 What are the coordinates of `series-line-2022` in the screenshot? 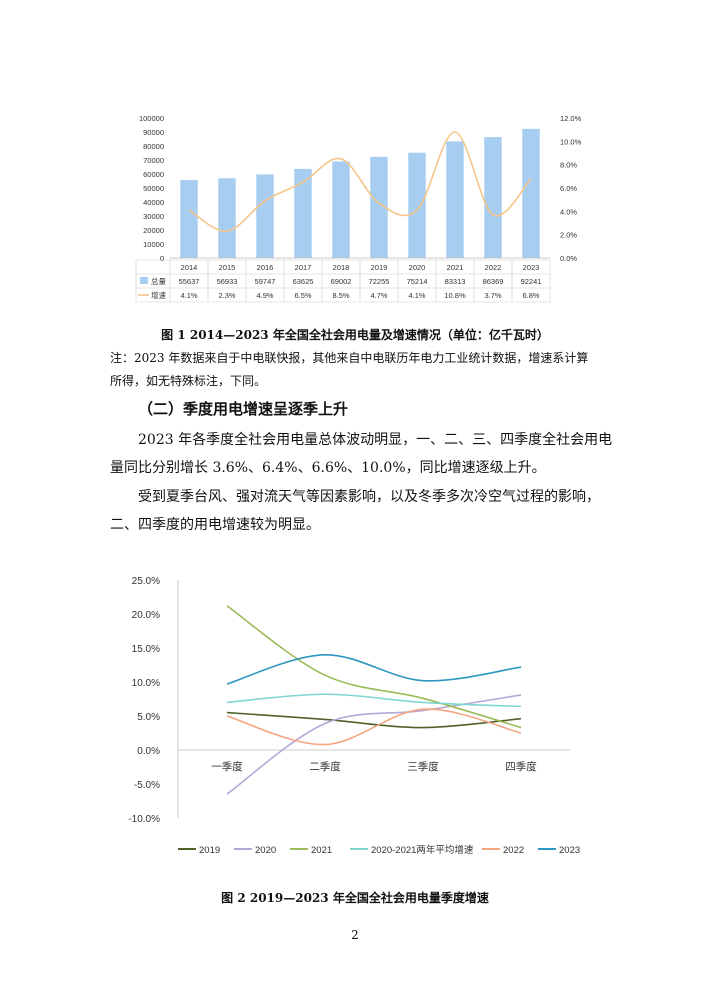 It's located at (374, 727).